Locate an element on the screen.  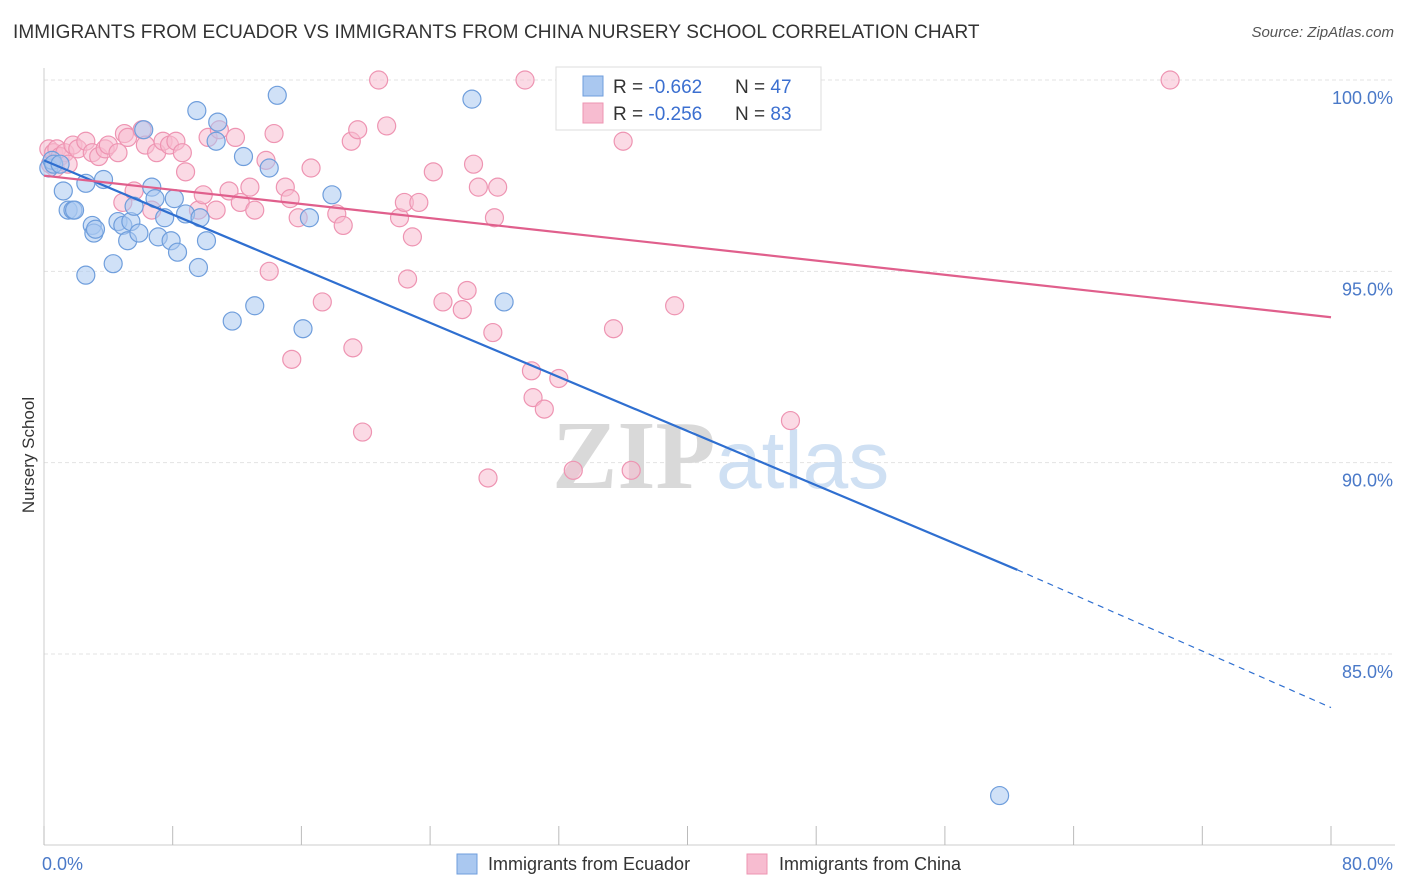
legend-n-value-ecuador: 47 is located at coordinates (780, 87).